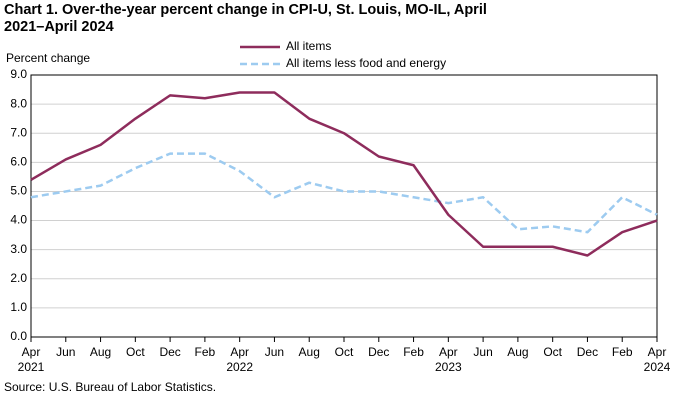 The height and width of the screenshot is (396, 680). What do you see at coordinates (18, 74) in the screenshot?
I see `y-tick-label: 9.0` at bounding box center [18, 74].